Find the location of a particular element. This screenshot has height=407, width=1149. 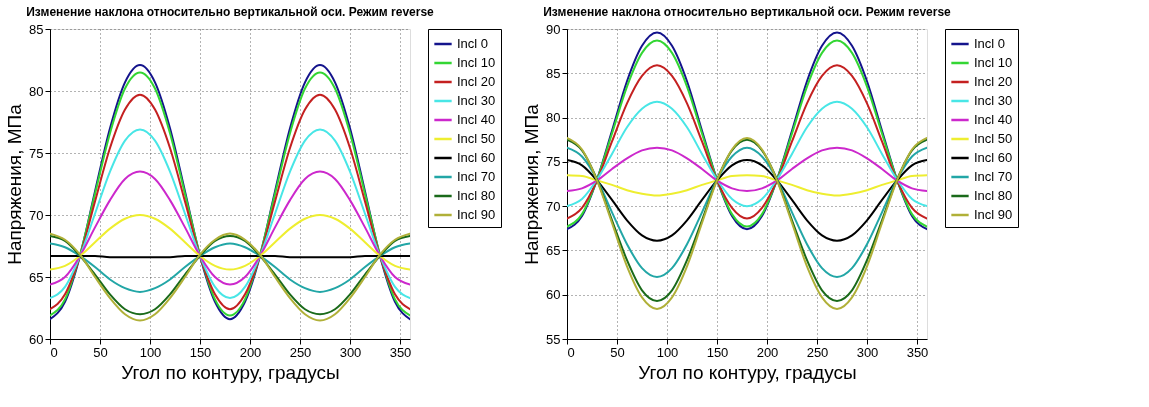

y-tick-label: 55 is located at coordinates (553, 339).